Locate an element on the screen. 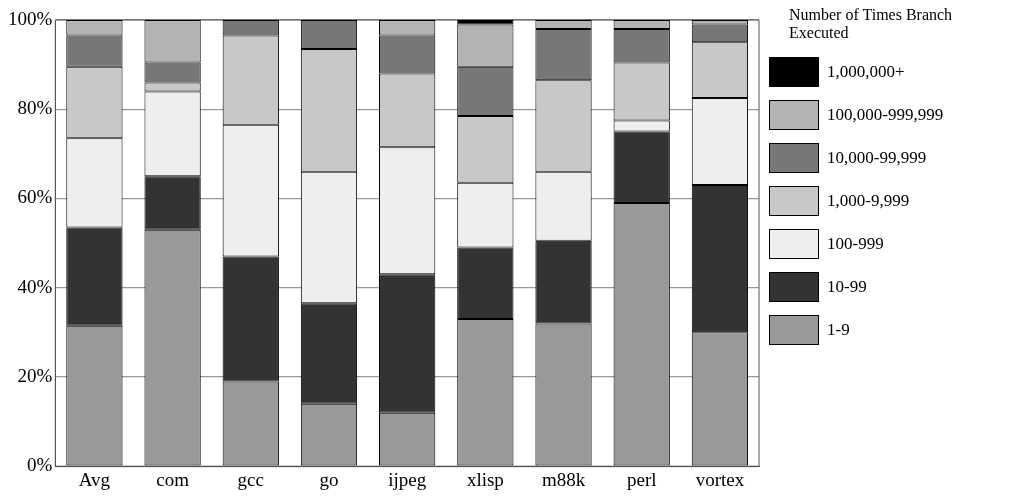 The image size is (1034, 500). x-tick-label: m88k is located at coordinates (563, 479).